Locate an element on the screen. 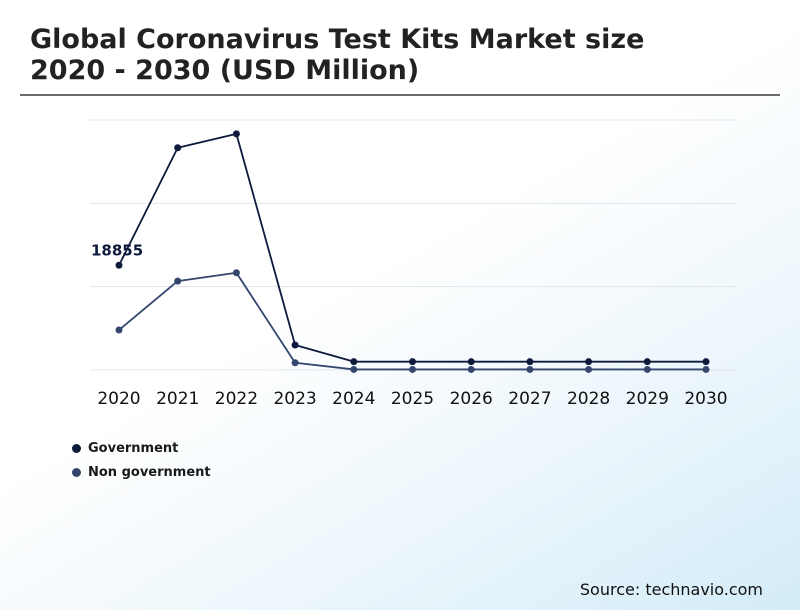  series-line is located at coordinates (412, 321).